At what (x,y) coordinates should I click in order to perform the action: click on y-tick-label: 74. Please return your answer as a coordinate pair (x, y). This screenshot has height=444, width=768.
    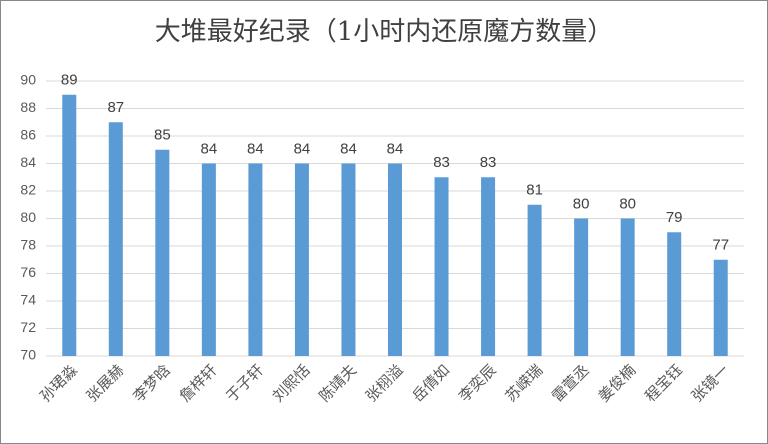
    Looking at the image, I should click on (28, 300).